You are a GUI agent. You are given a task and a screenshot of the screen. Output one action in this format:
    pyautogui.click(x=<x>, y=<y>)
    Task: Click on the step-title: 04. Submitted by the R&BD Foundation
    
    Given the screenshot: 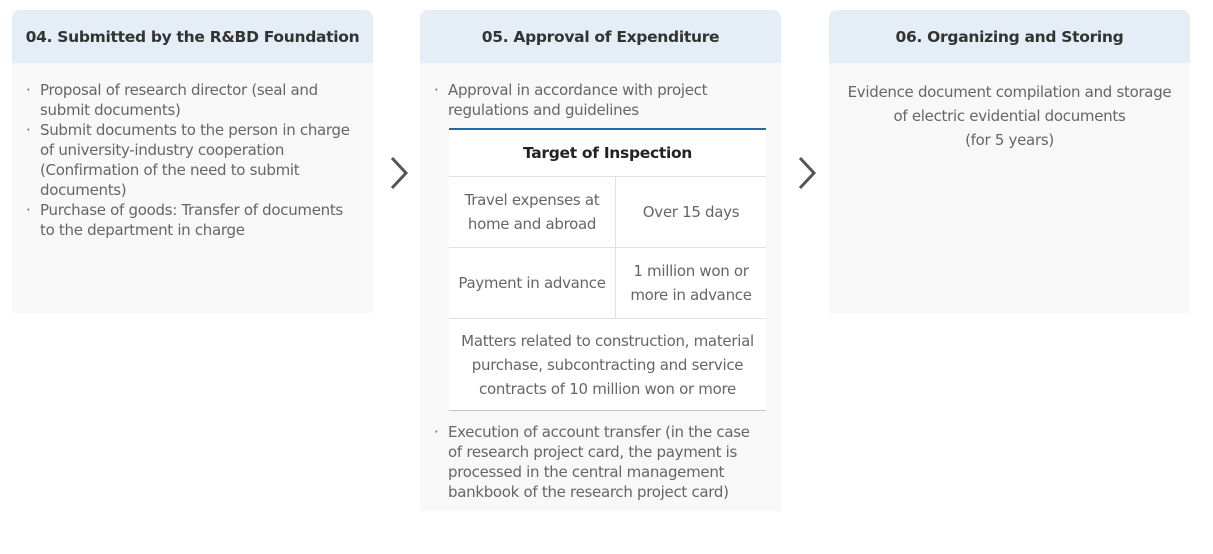 What is the action you would take?
    pyautogui.click(x=192, y=36)
    